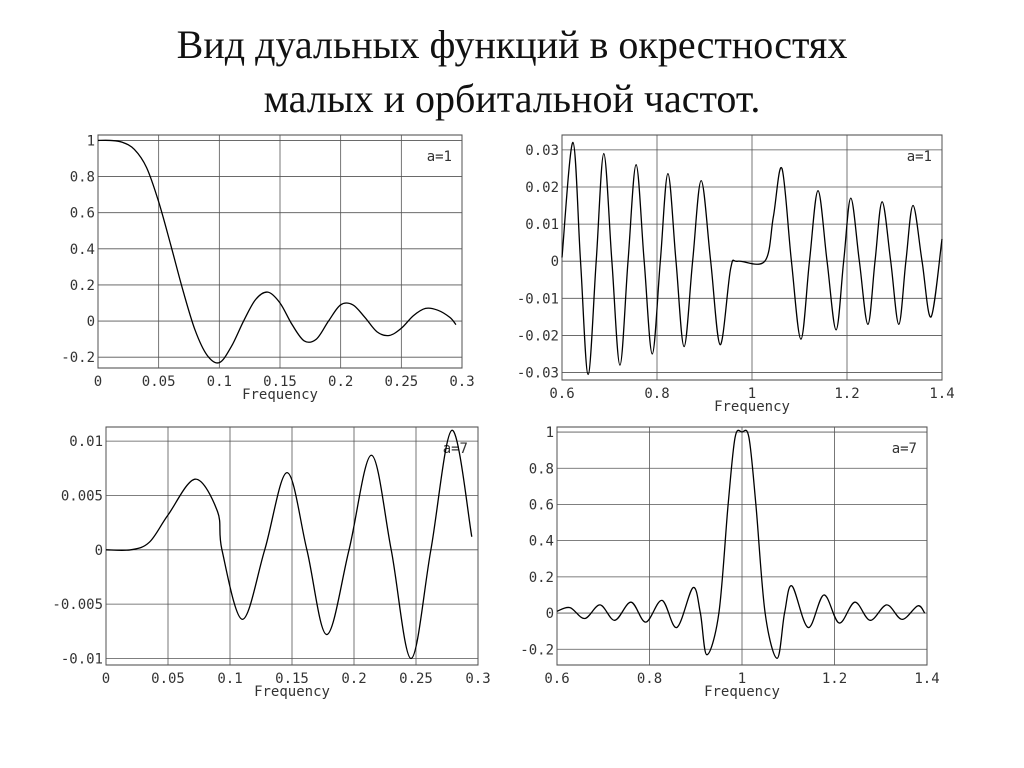  Describe the element at coordinates (542, 151) in the screenshot. I see `y-tick-label: 0.03` at that location.